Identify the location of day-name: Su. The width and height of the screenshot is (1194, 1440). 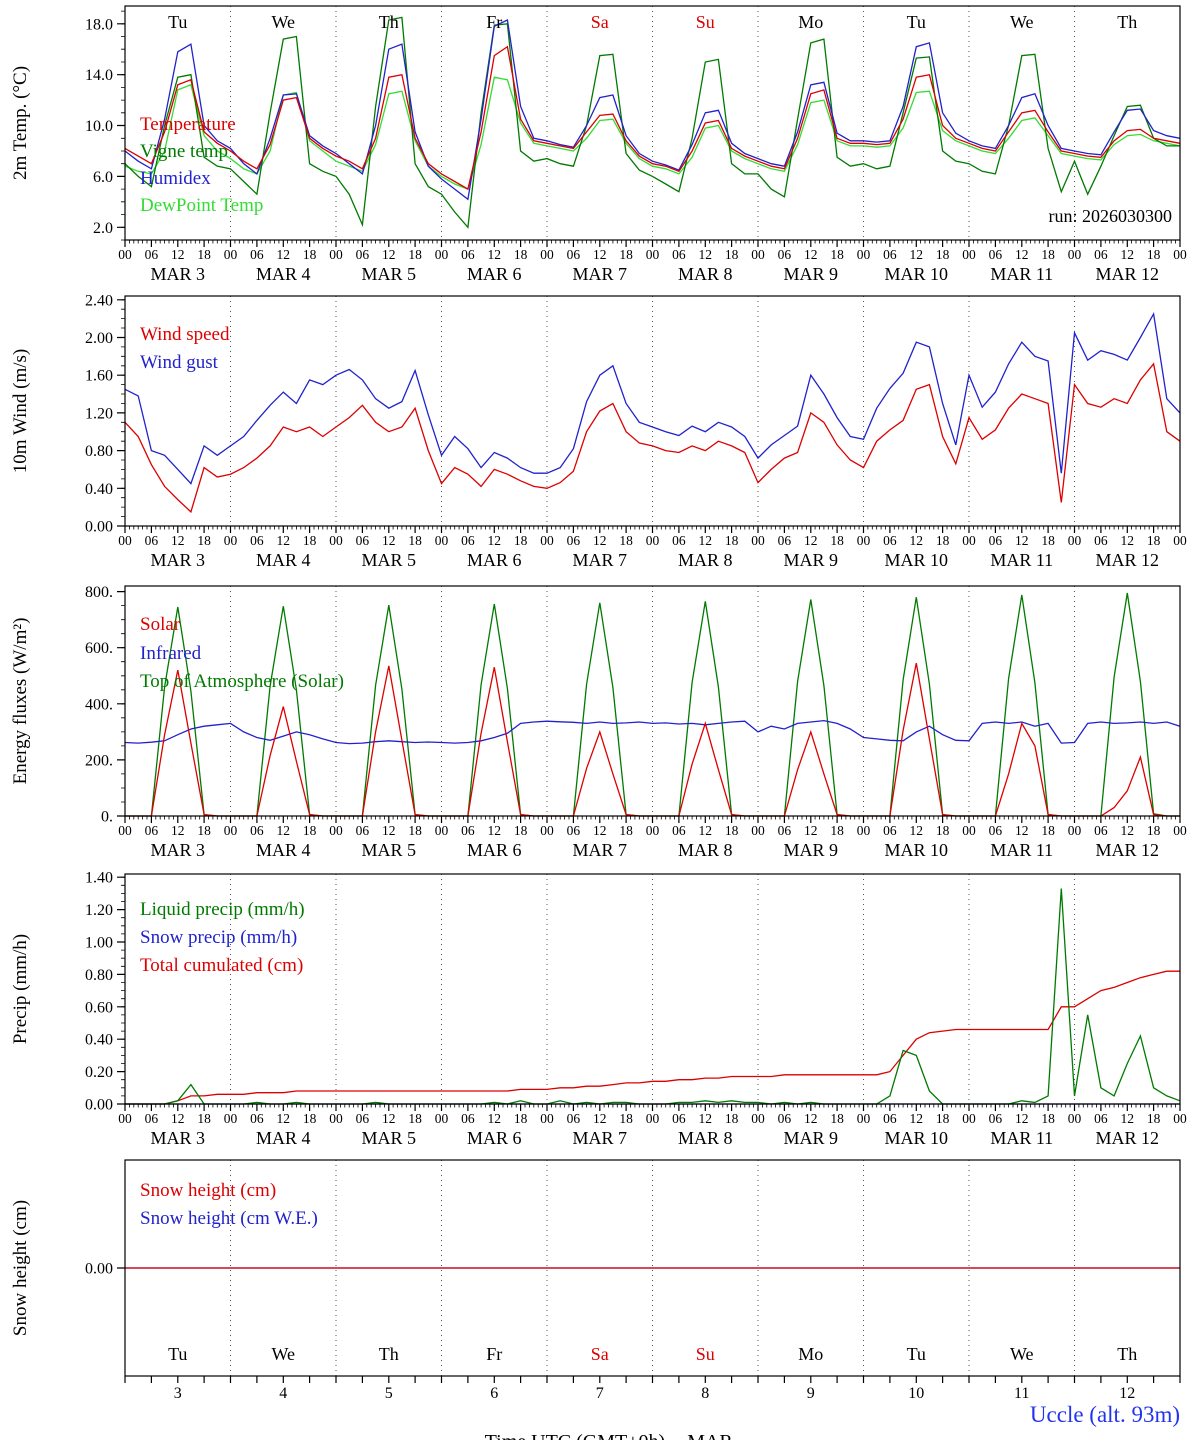
(705, 22).